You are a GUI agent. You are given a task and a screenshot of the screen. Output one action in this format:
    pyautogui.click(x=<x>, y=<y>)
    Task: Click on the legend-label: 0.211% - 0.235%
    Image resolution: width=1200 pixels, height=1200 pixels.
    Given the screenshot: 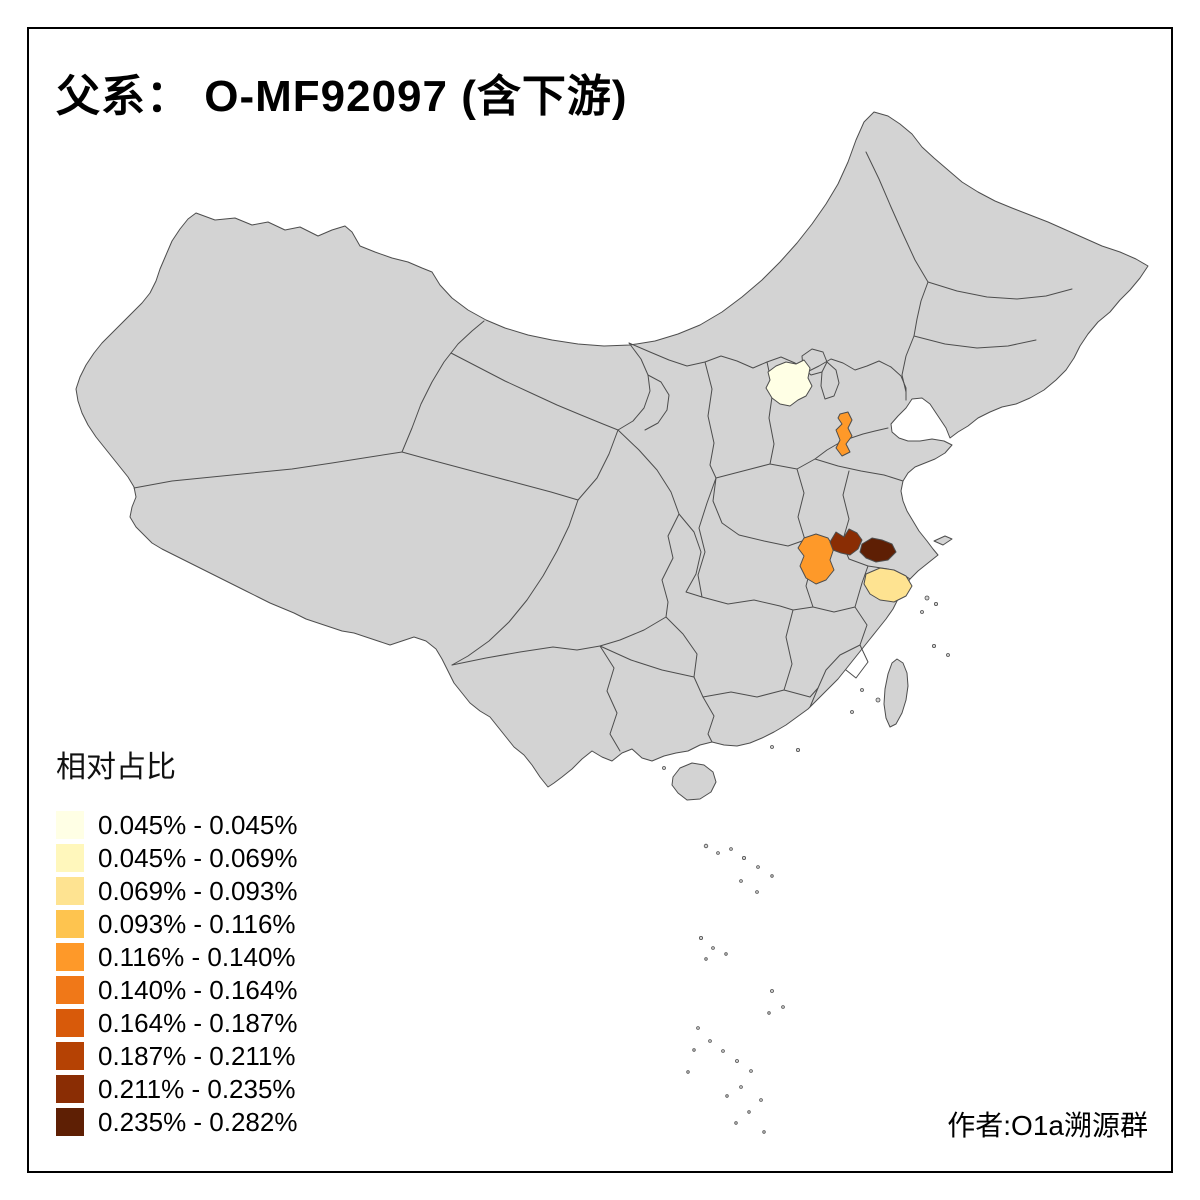 What is the action you would take?
    pyautogui.click(x=197, y=1088)
    